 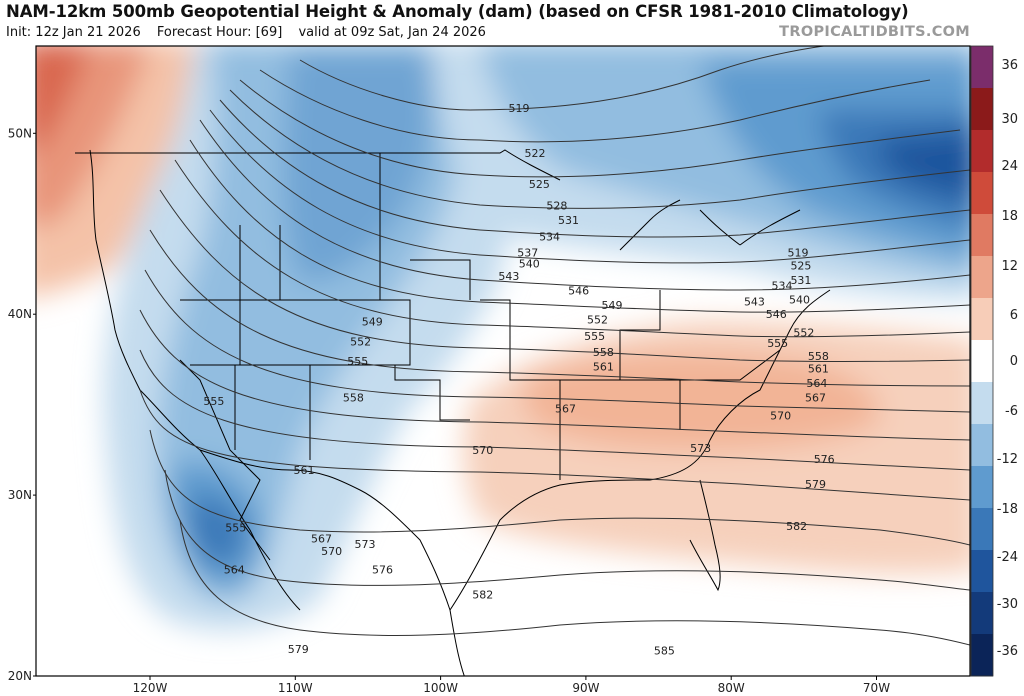 I want to click on lat-axis-label: 30N, so click(x=20, y=495).